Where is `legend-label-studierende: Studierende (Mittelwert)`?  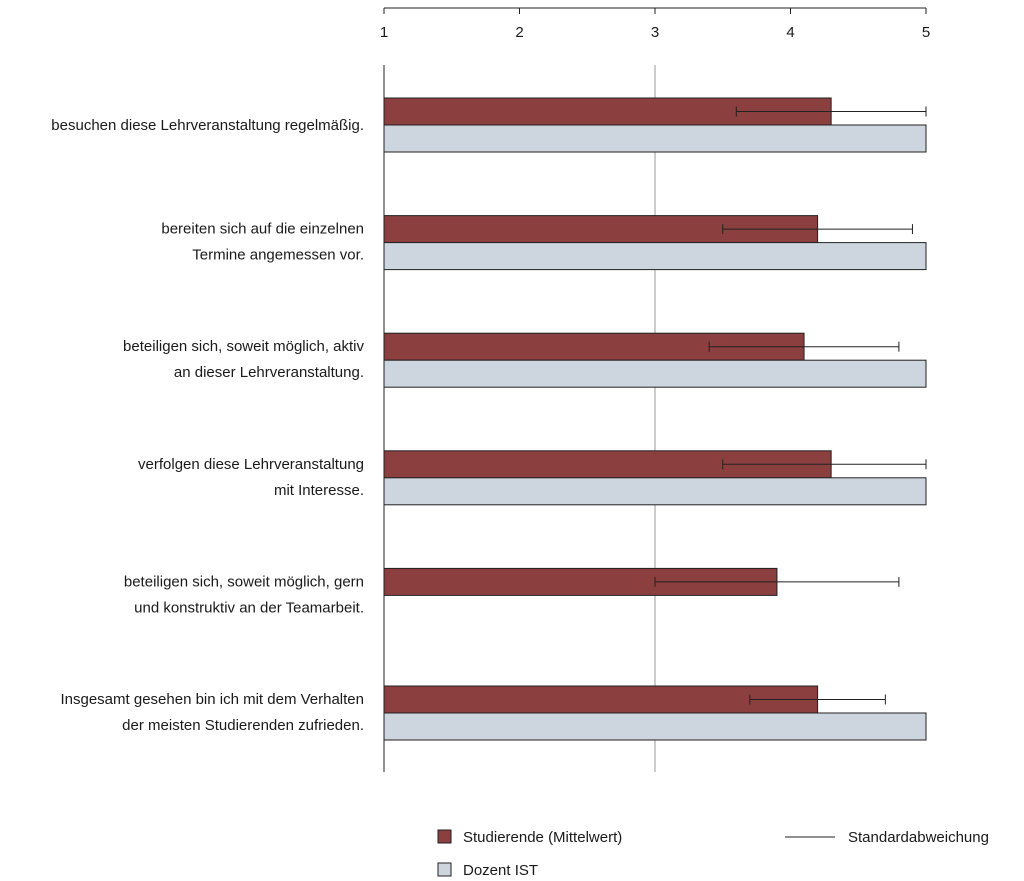 legend-label-studierende: Studierende (Mittelwert) is located at coordinates (542, 837).